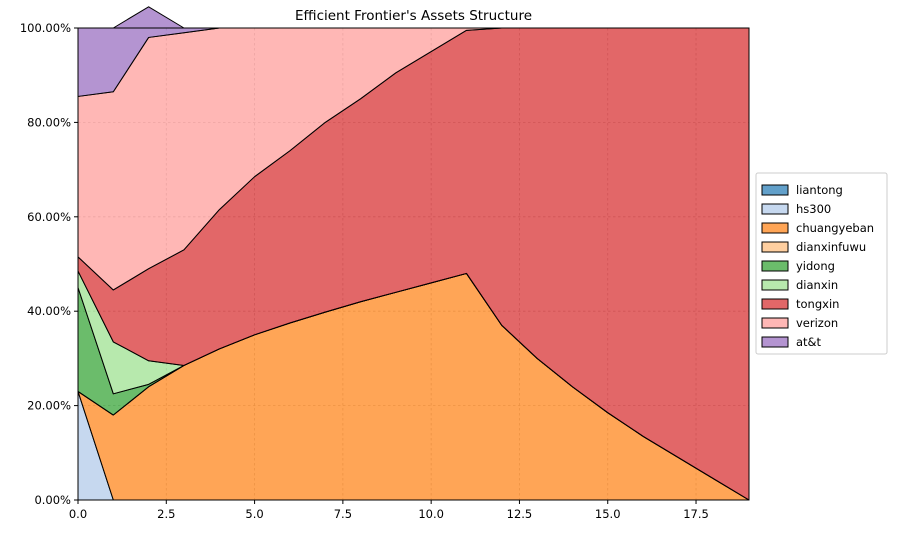  I want to click on legend-swatch-dianxin, so click(775, 285).